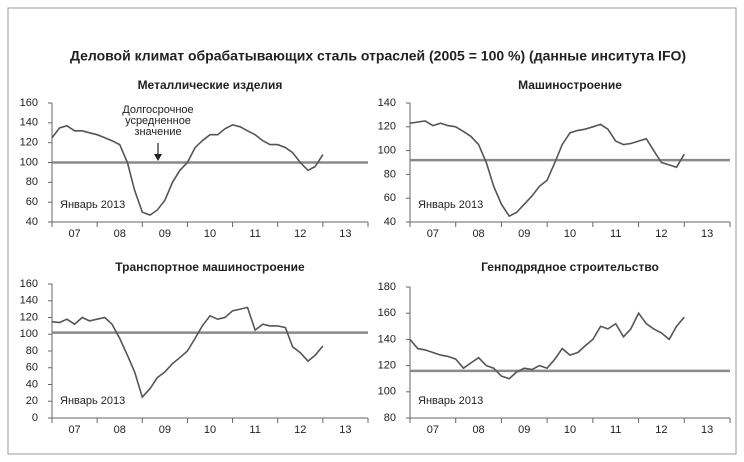 The width and height of the screenshot is (744, 462). Describe the element at coordinates (210, 267) in the screenshot. I see `subplot-title: Транспортное машиностроение` at that location.